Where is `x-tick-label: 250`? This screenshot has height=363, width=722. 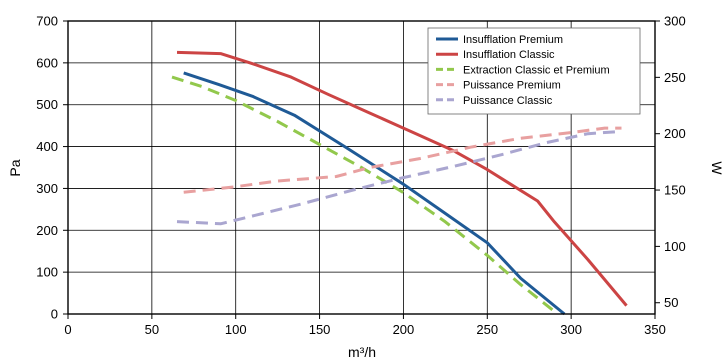
x-tick-label: 250 is located at coordinates (487, 329).